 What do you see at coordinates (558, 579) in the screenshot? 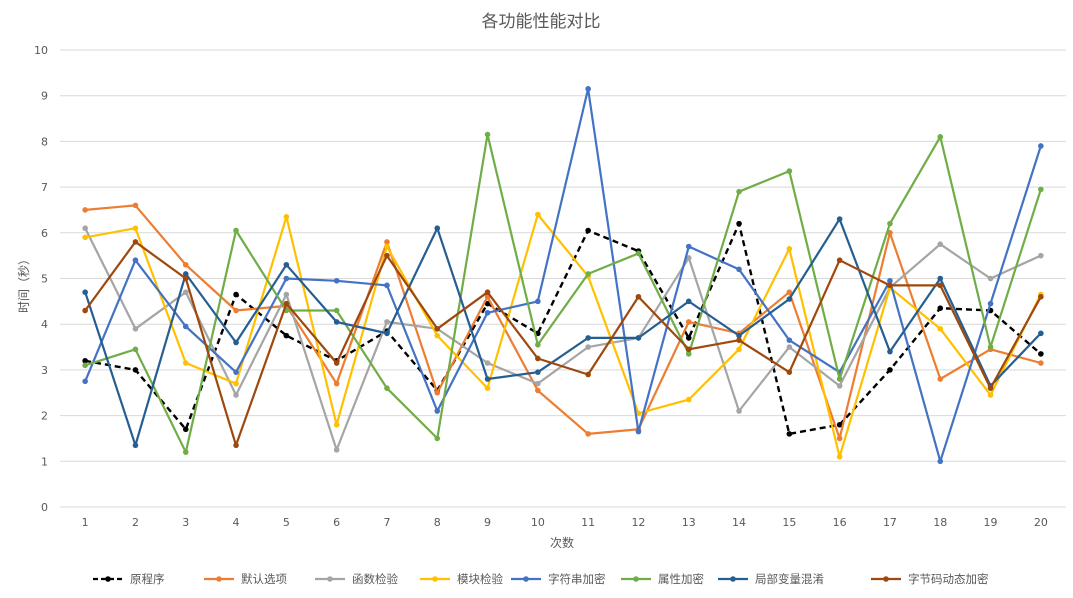
I see `legend-item: 字符串加密` at bounding box center [558, 579].